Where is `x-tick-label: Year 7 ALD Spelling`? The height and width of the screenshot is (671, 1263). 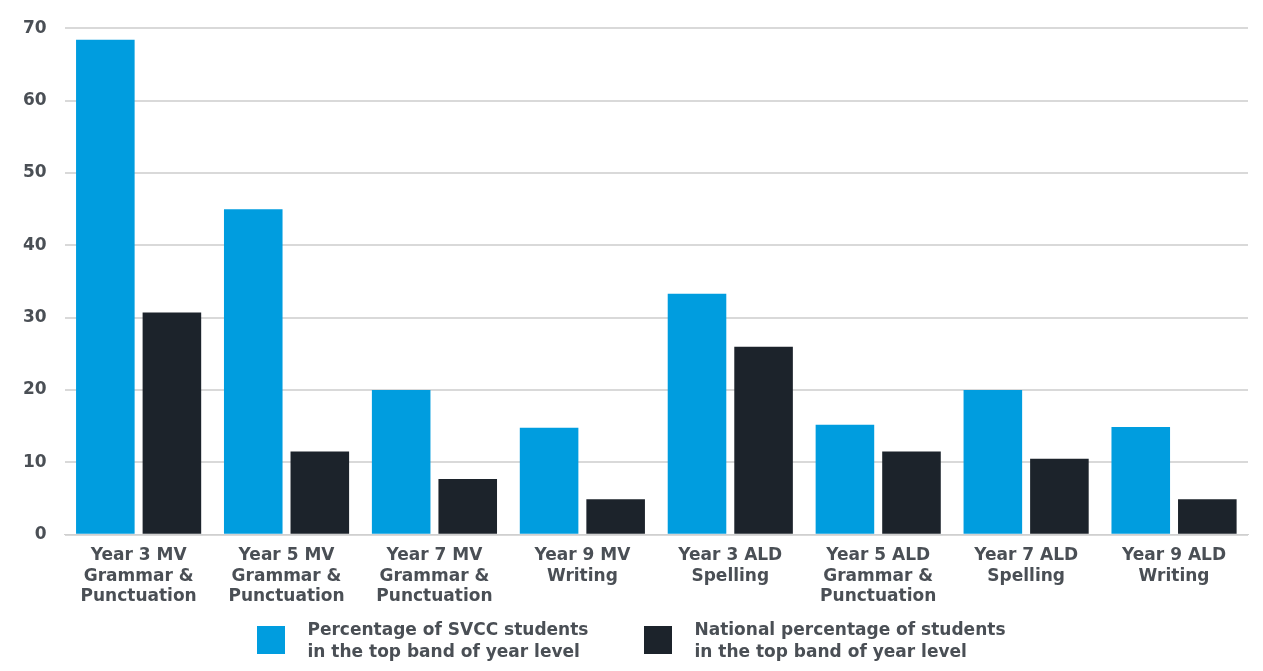 x-tick-label: Year 7 ALD Spelling is located at coordinates (1026, 564).